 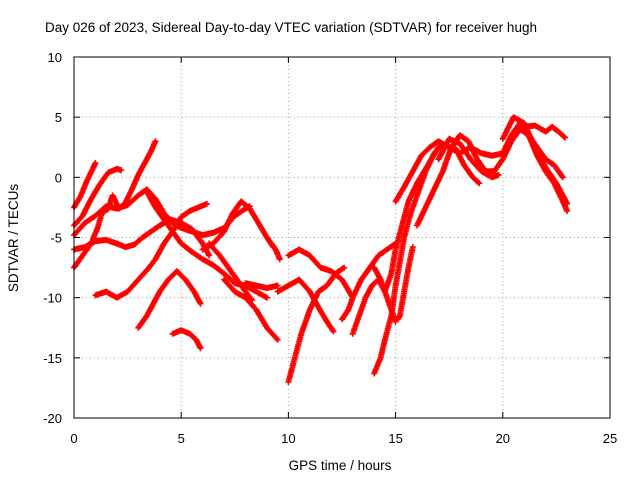 I want to click on y-tick-label: -20, so click(x=52, y=418).